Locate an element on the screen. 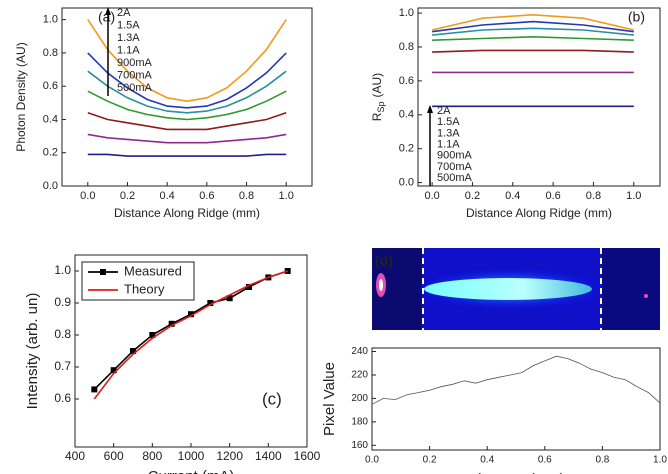 The image size is (668, 474). y-tick-label: 0.7 is located at coordinates (62, 366).